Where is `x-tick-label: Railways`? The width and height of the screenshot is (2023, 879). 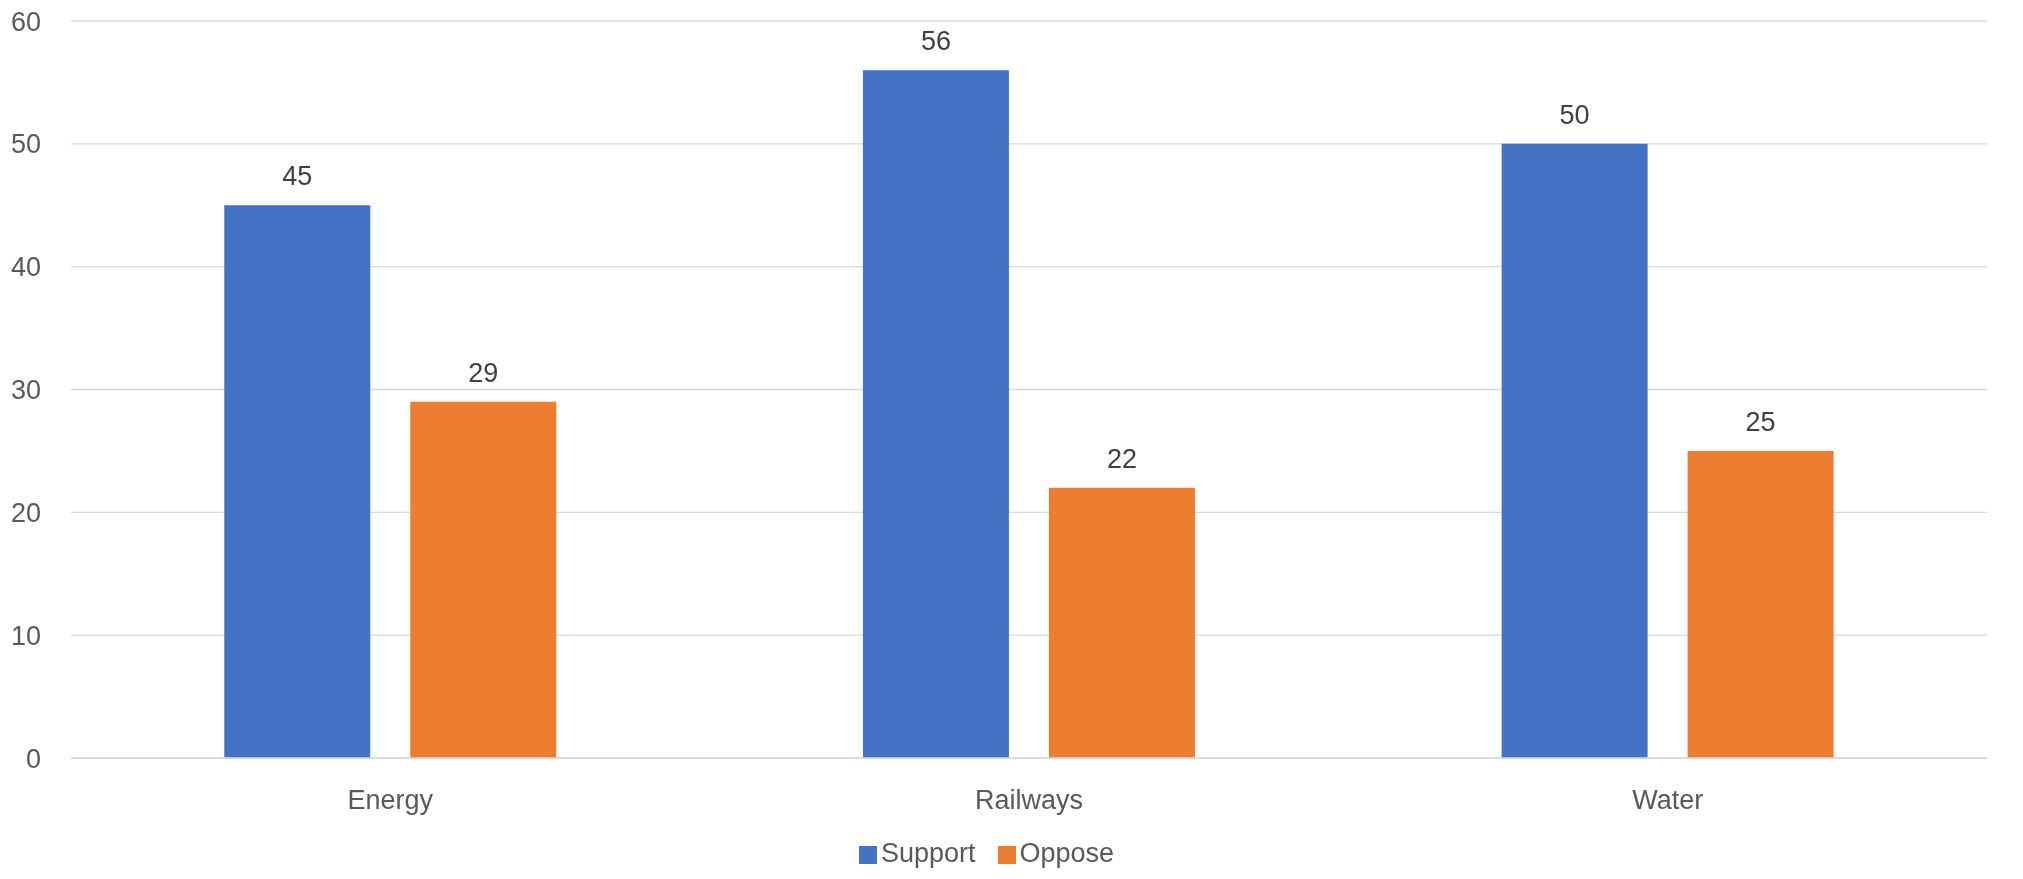
x-tick-label: Railways is located at coordinates (1029, 800).